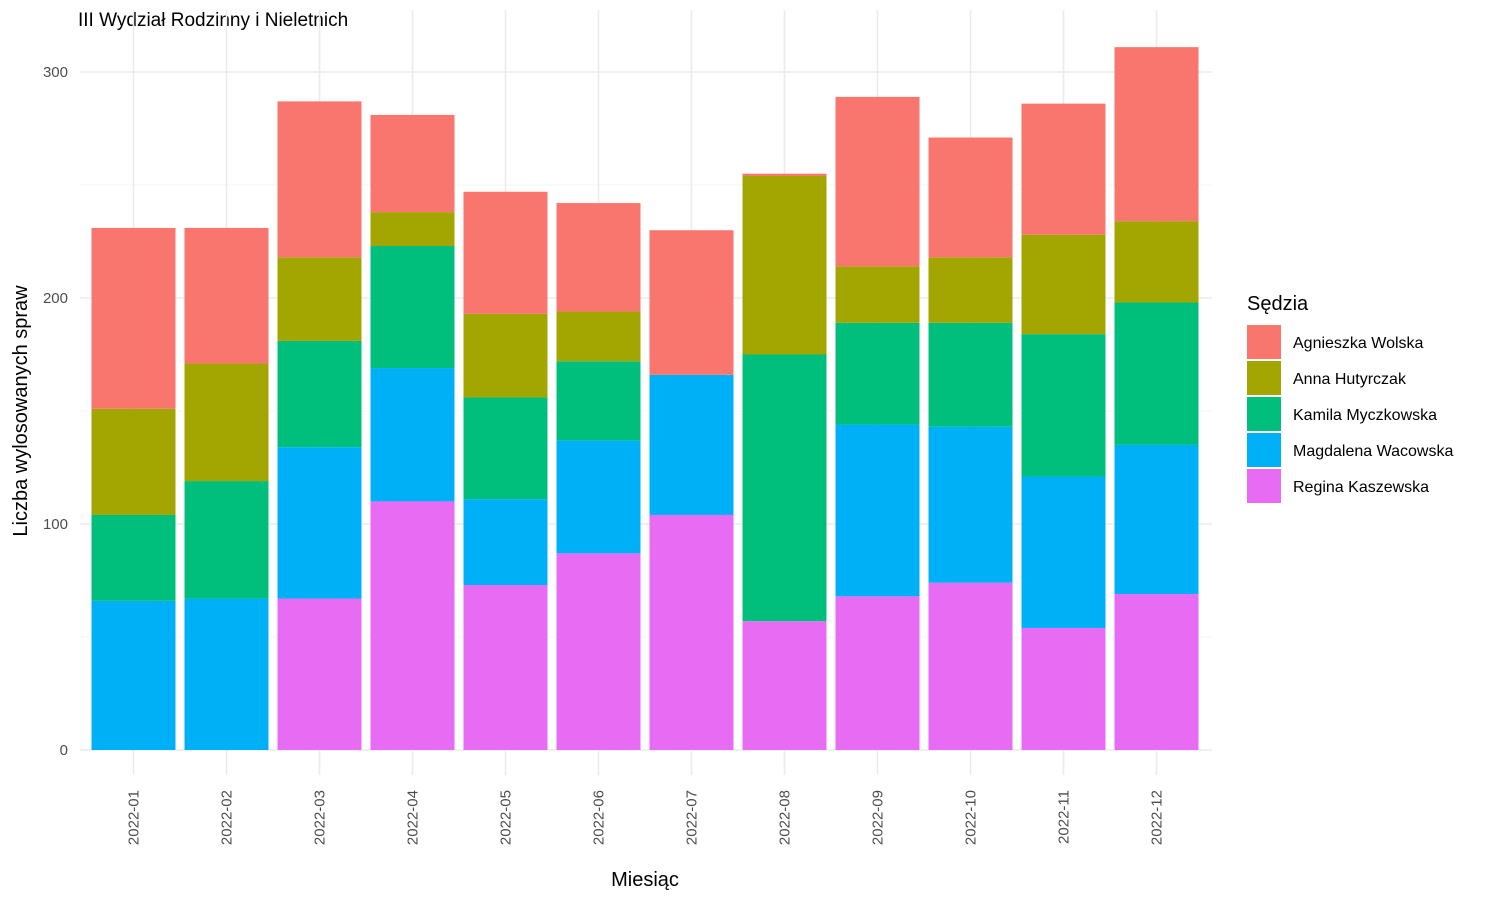 This screenshot has height=900, width=1500. I want to click on x-tick-label: 2022-06, so click(599, 817).